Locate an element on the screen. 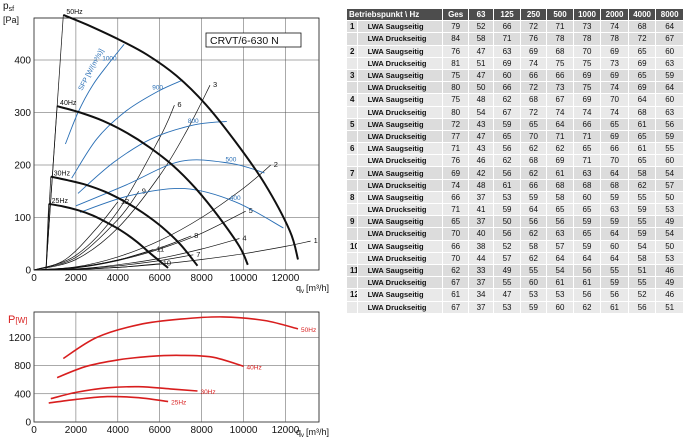  table-row: LWA Druckseitig 76 46 62 68 69 71 70 65 60 is located at coordinates (515, 161).